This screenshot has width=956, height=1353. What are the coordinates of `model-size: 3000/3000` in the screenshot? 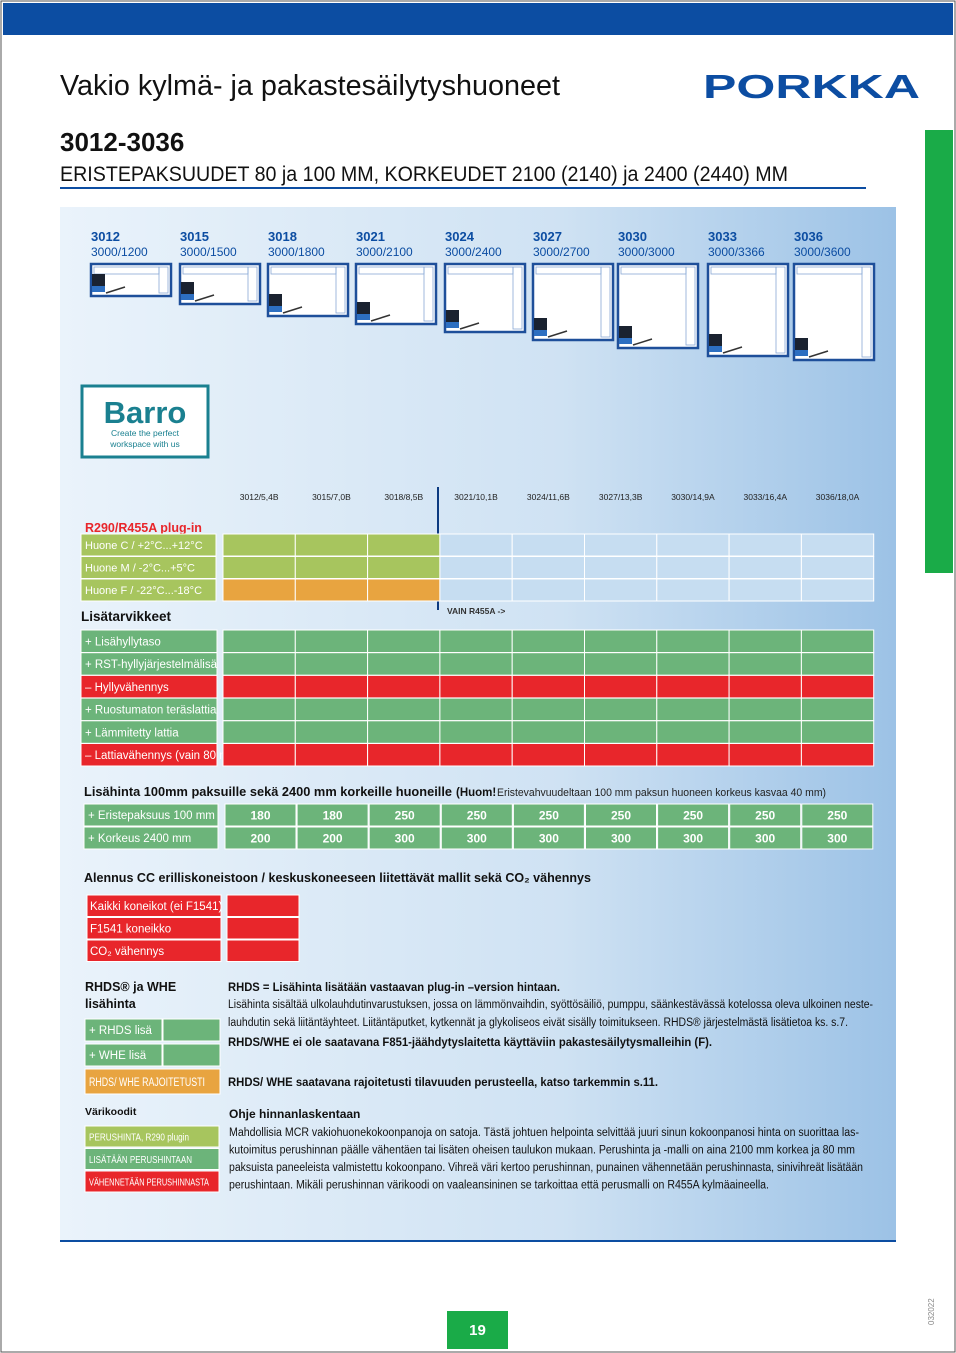 It's located at (646, 252).